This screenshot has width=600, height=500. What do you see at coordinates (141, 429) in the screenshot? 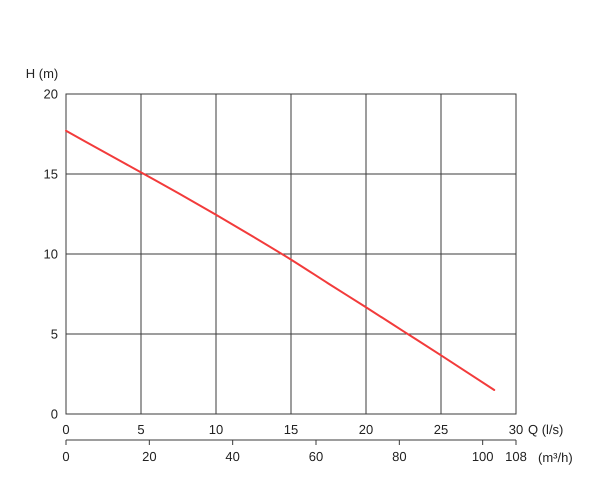
I see `x-tick-label: 5` at bounding box center [141, 429].